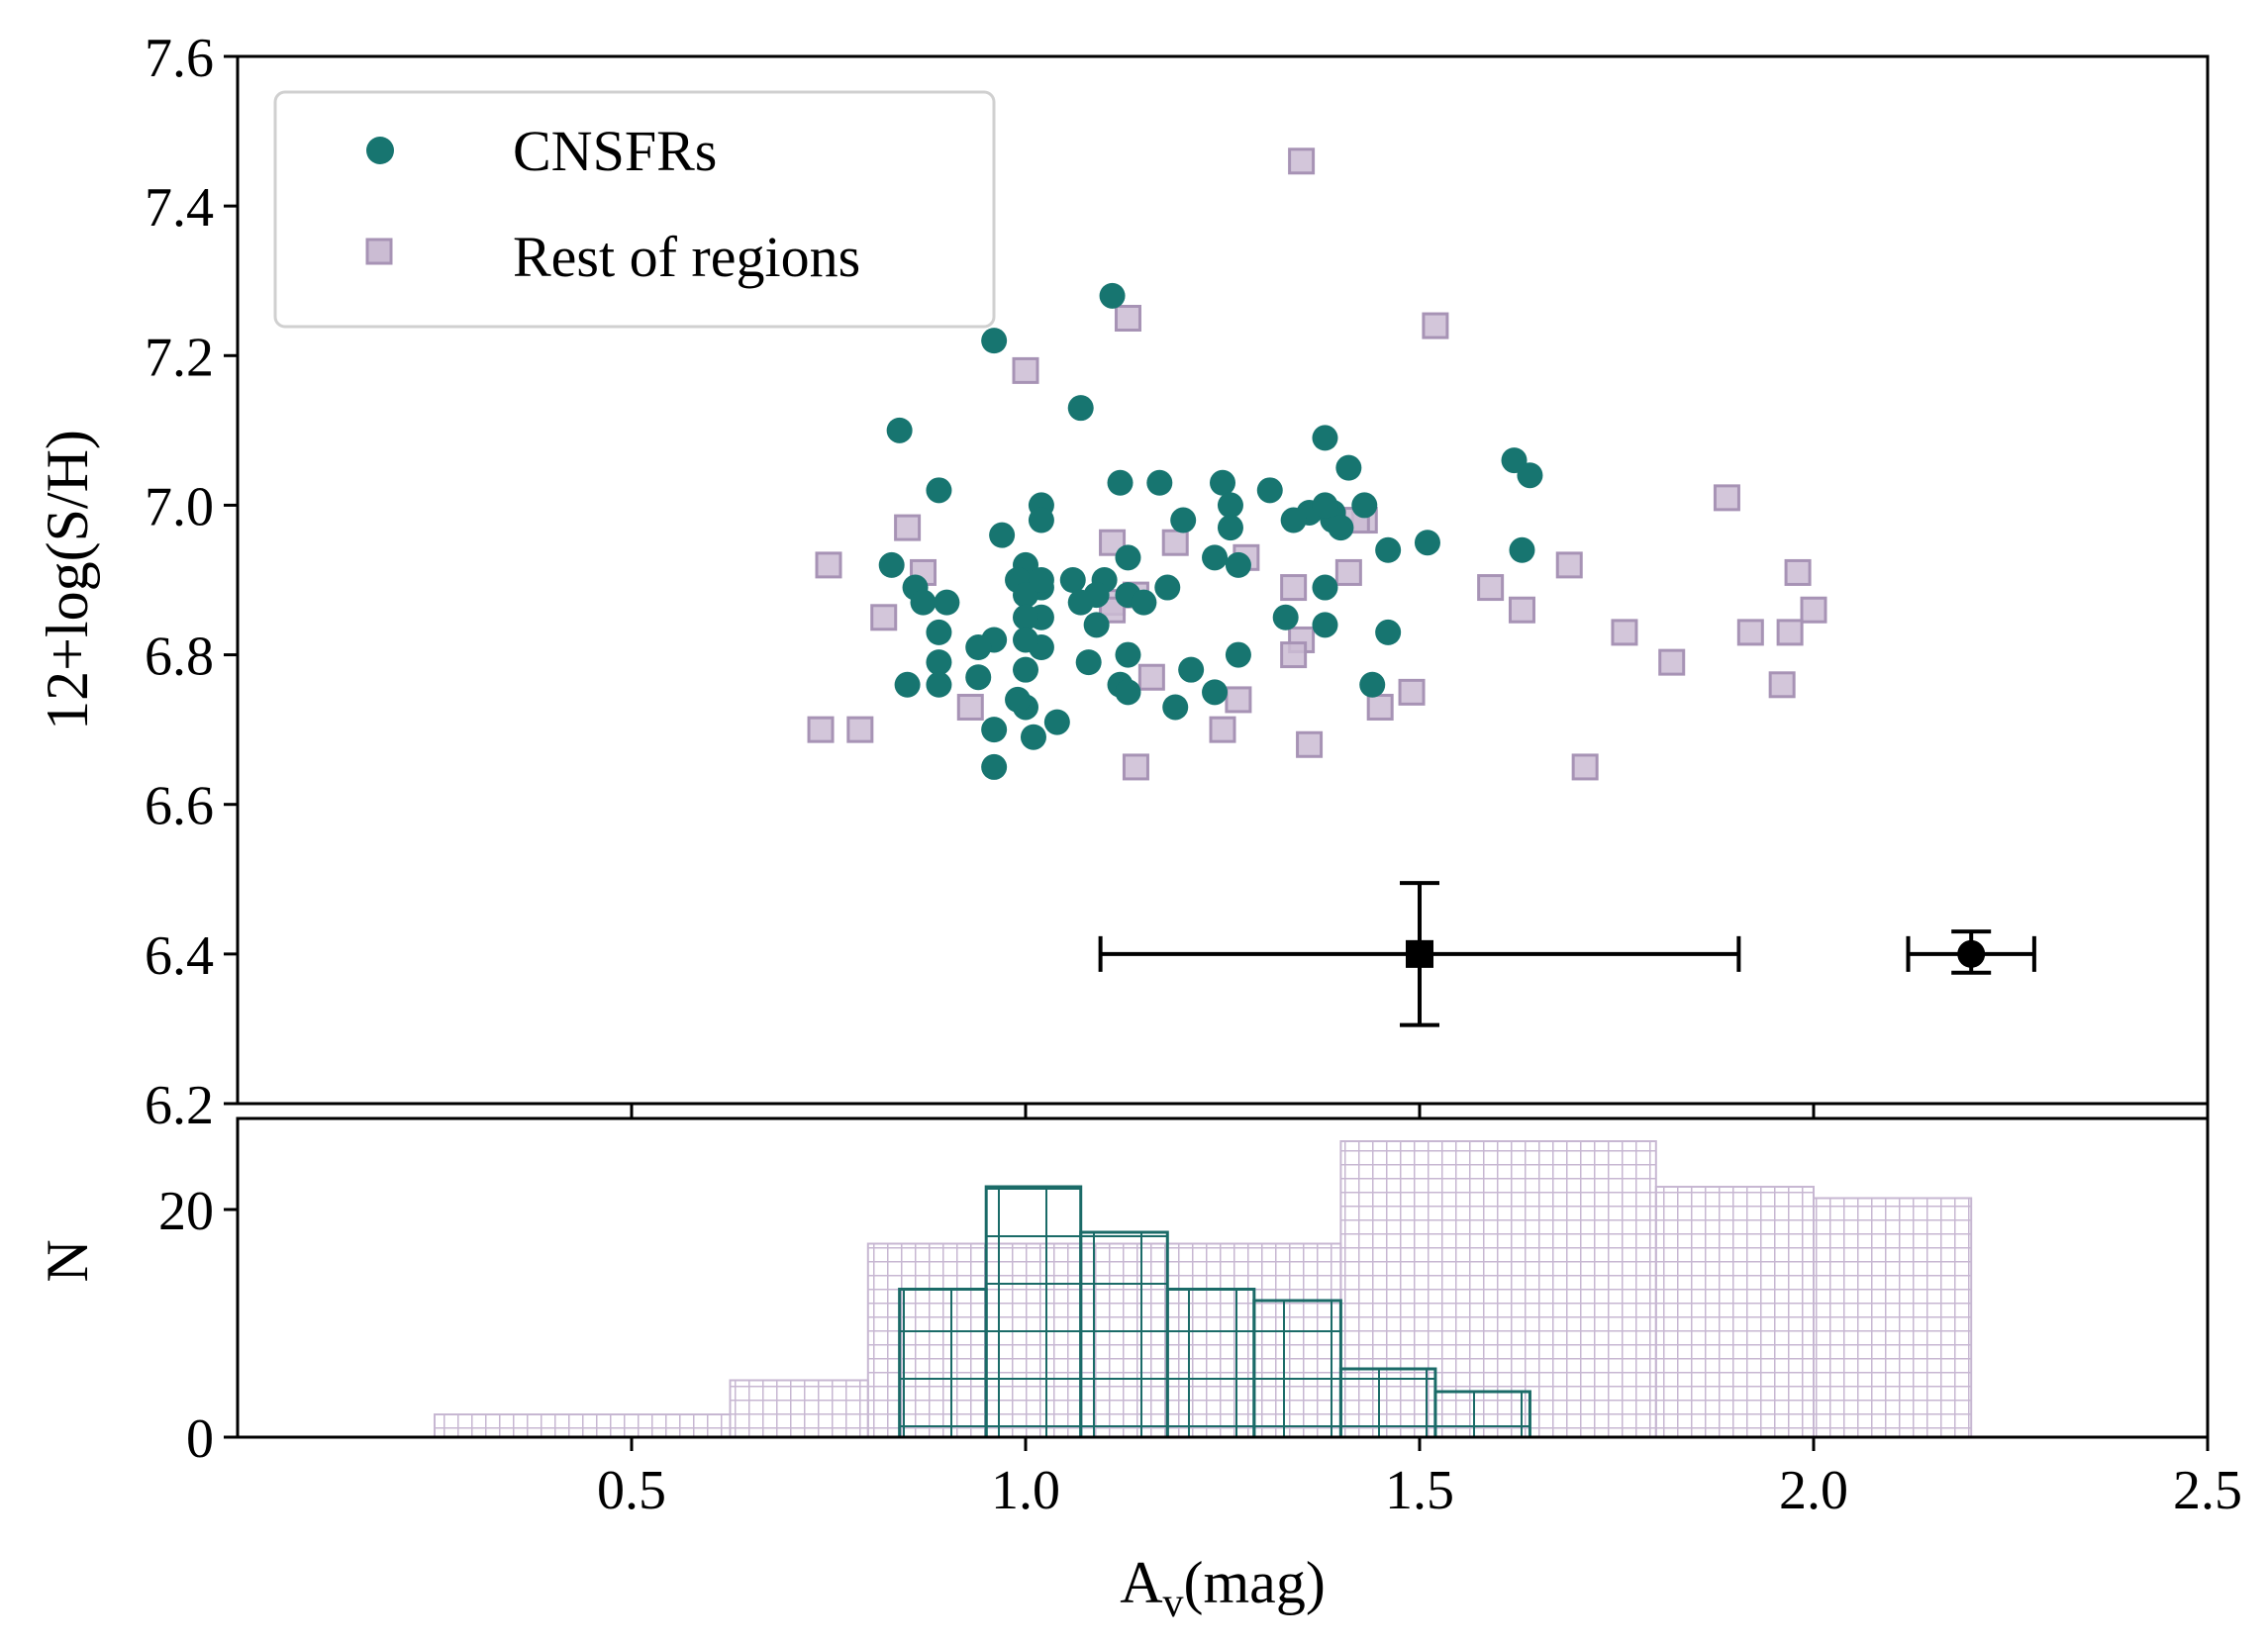  I want to click on histogram-x-tick-label: 2.5, so click(2207, 1490).